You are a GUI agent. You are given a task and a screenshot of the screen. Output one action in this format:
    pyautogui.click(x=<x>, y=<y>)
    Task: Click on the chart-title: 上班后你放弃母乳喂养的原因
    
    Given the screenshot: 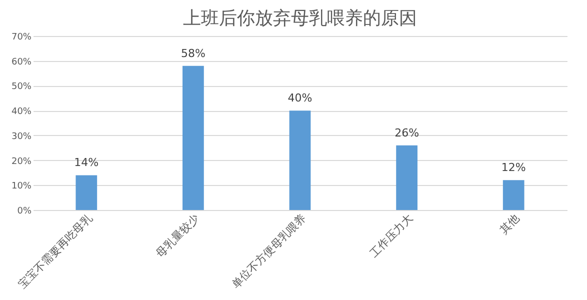 What is the action you would take?
    pyautogui.click(x=300, y=18)
    